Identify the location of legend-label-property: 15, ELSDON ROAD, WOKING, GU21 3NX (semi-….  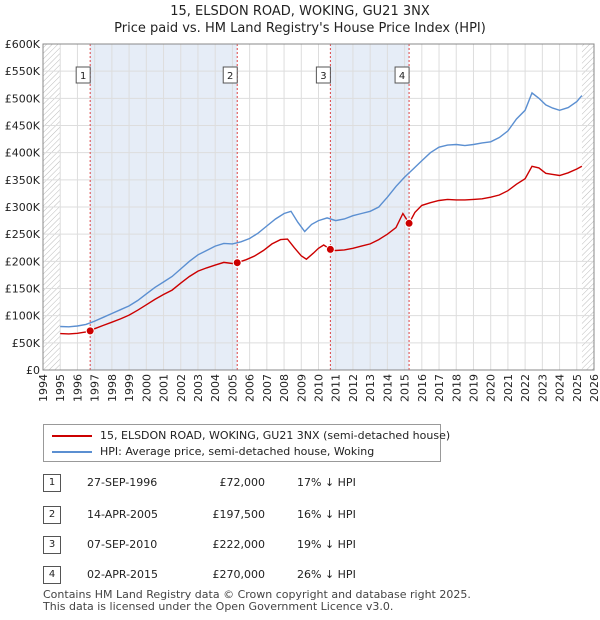
(275, 435).